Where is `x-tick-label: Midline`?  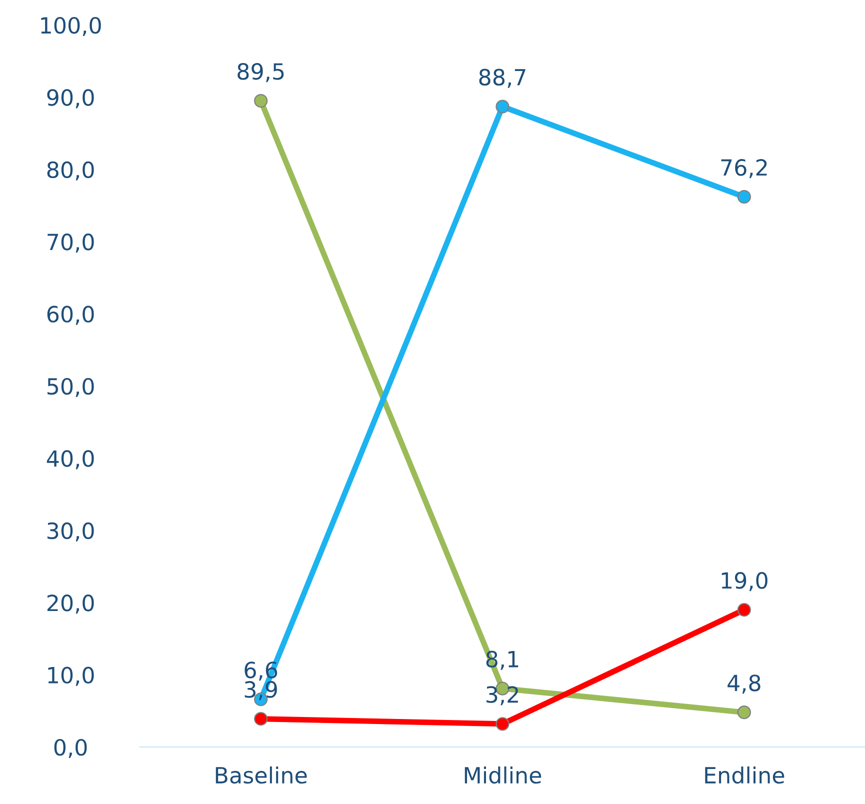
x-tick-label: Midline is located at coordinates (503, 775).